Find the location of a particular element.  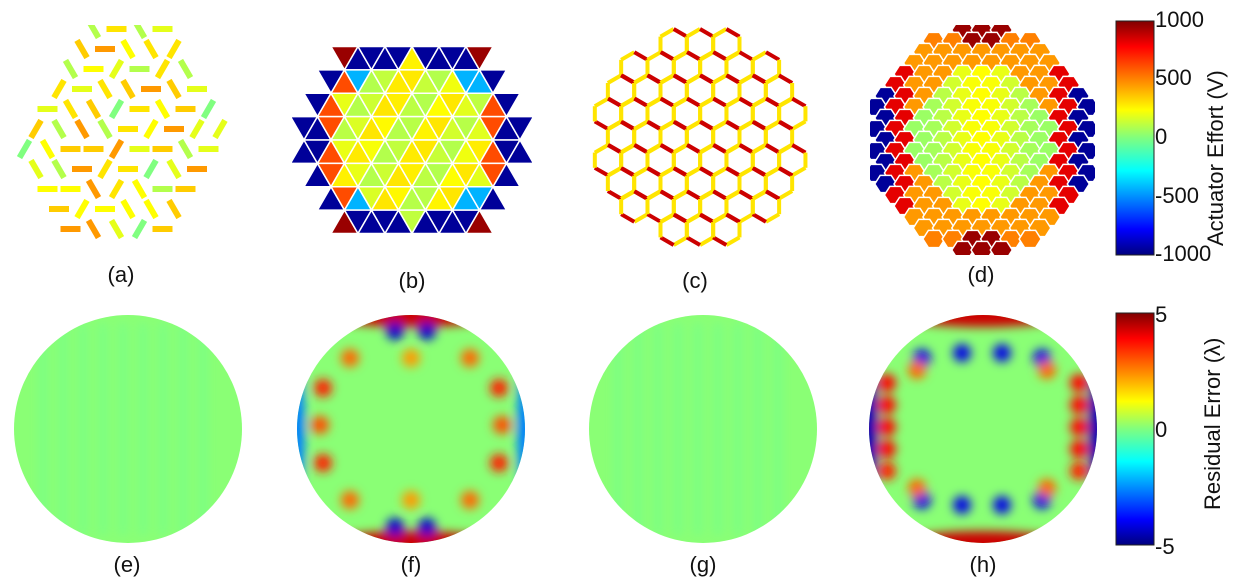

panel-g-residual-map is located at coordinates (703, 429).